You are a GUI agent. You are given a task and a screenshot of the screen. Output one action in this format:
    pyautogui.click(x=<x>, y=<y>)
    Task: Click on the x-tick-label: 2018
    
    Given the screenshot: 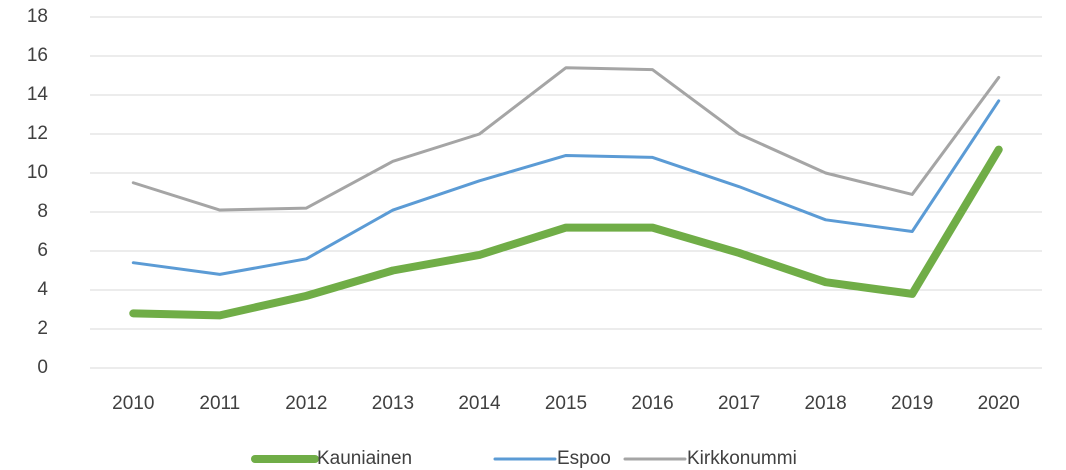 What is the action you would take?
    pyautogui.click(x=825, y=403)
    